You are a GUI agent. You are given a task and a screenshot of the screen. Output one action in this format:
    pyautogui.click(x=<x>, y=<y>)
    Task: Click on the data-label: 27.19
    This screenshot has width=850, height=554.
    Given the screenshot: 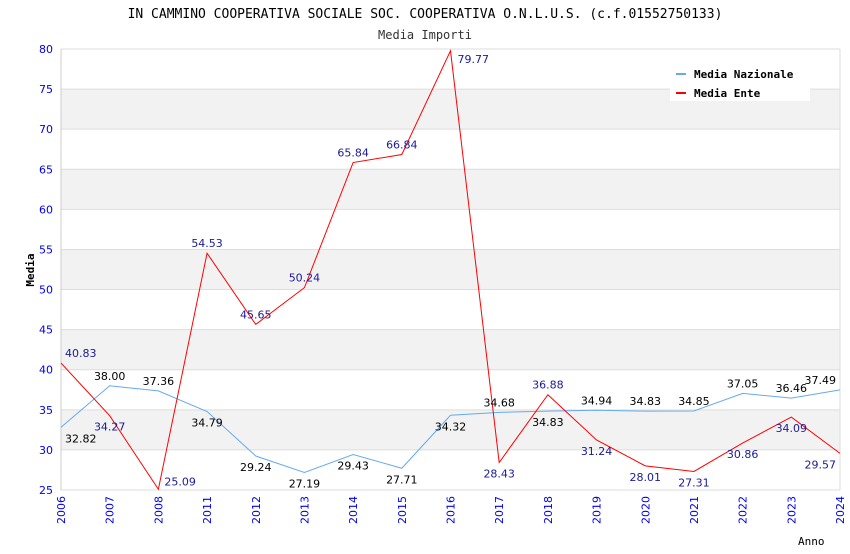 What is the action you would take?
    pyautogui.click(x=305, y=483)
    